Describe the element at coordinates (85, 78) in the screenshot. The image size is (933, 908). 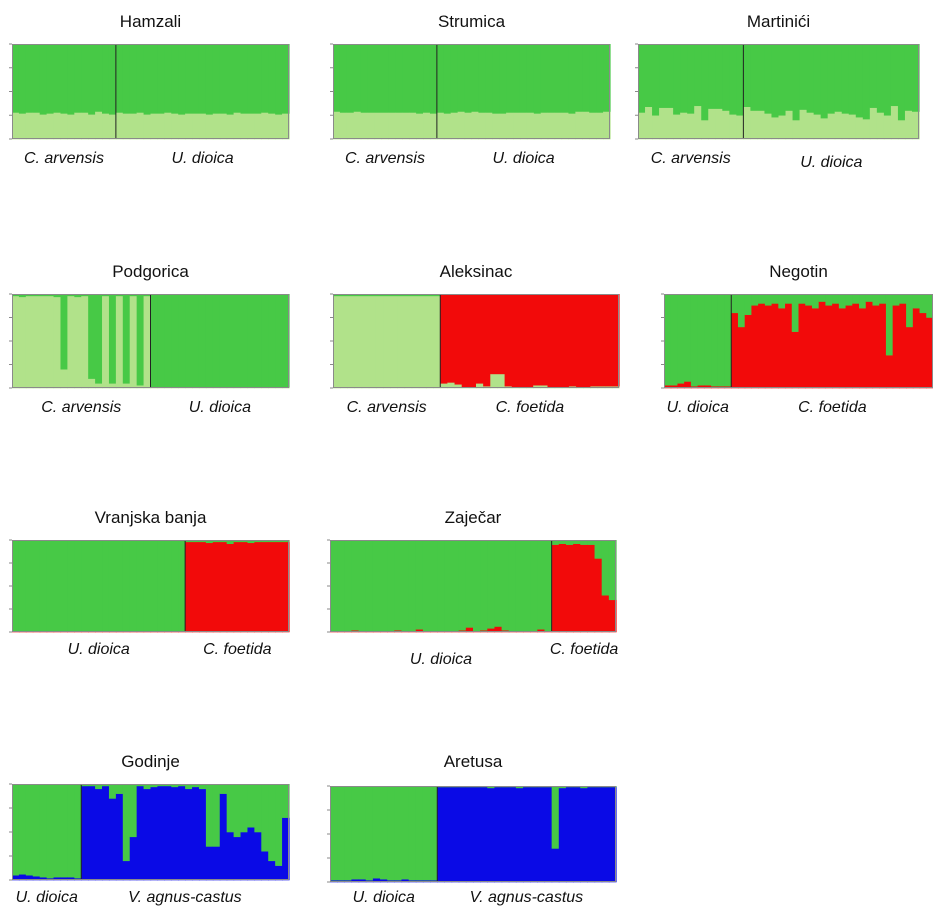
I see `bar-hamzali-11-green` at that location.